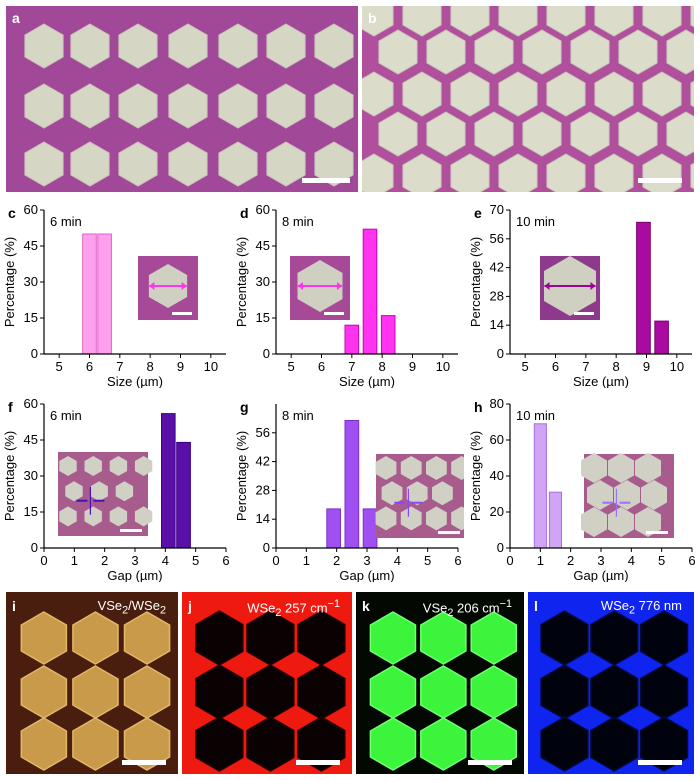 Image resolution: width=700 pixels, height=780 pixels. Describe the element at coordinates (366, 560) in the screenshot. I see `x-tick-label: 3` at that location.